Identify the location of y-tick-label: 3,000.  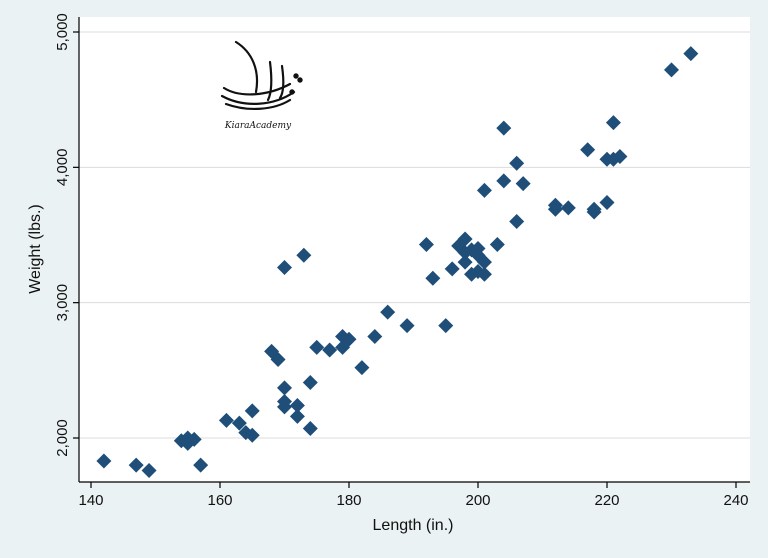
(62, 303).